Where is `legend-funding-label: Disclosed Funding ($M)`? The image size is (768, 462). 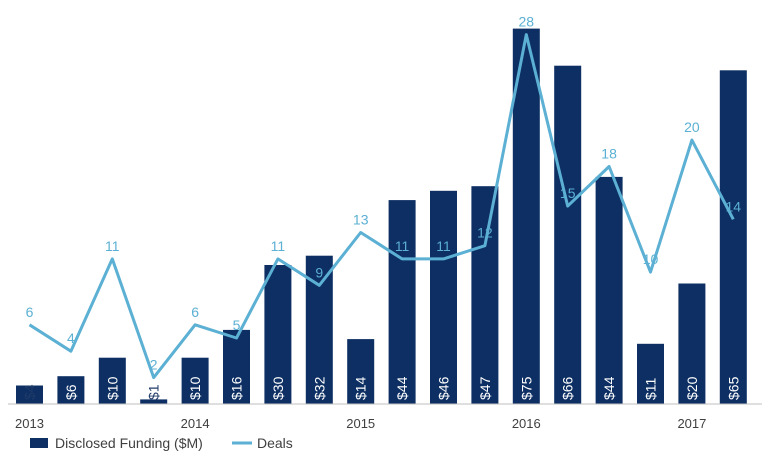 legend-funding-label: Disclosed Funding ($M) is located at coordinates (129, 443).